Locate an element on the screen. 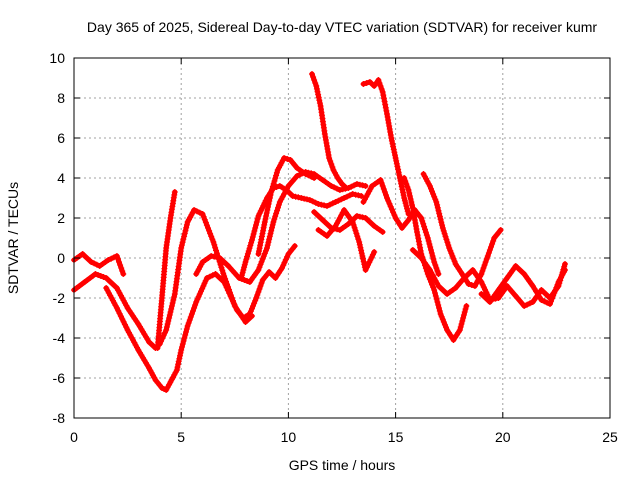  x-tick-label: 5 is located at coordinates (181, 437).